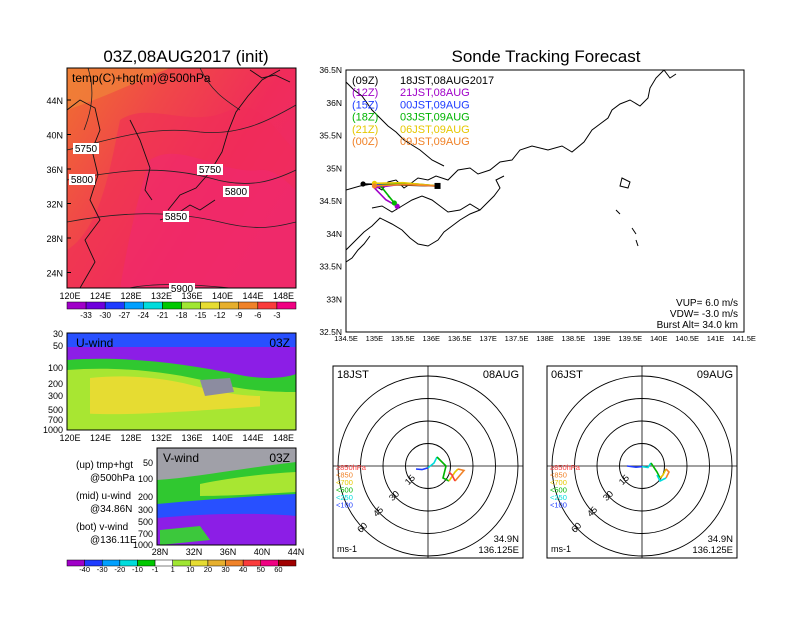 This screenshot has width=792, height=617. Describe the element at coordinates (365, 105) in the screenshot. I see `legend-code: (15Z)` at that location.